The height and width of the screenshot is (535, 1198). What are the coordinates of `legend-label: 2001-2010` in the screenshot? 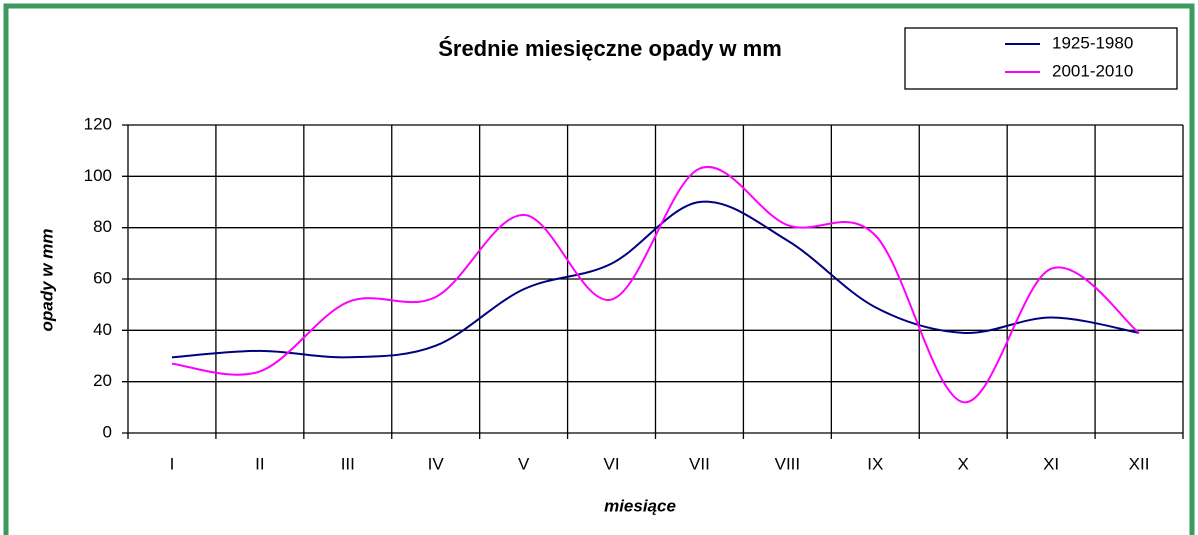 It's located at (1092, 70).